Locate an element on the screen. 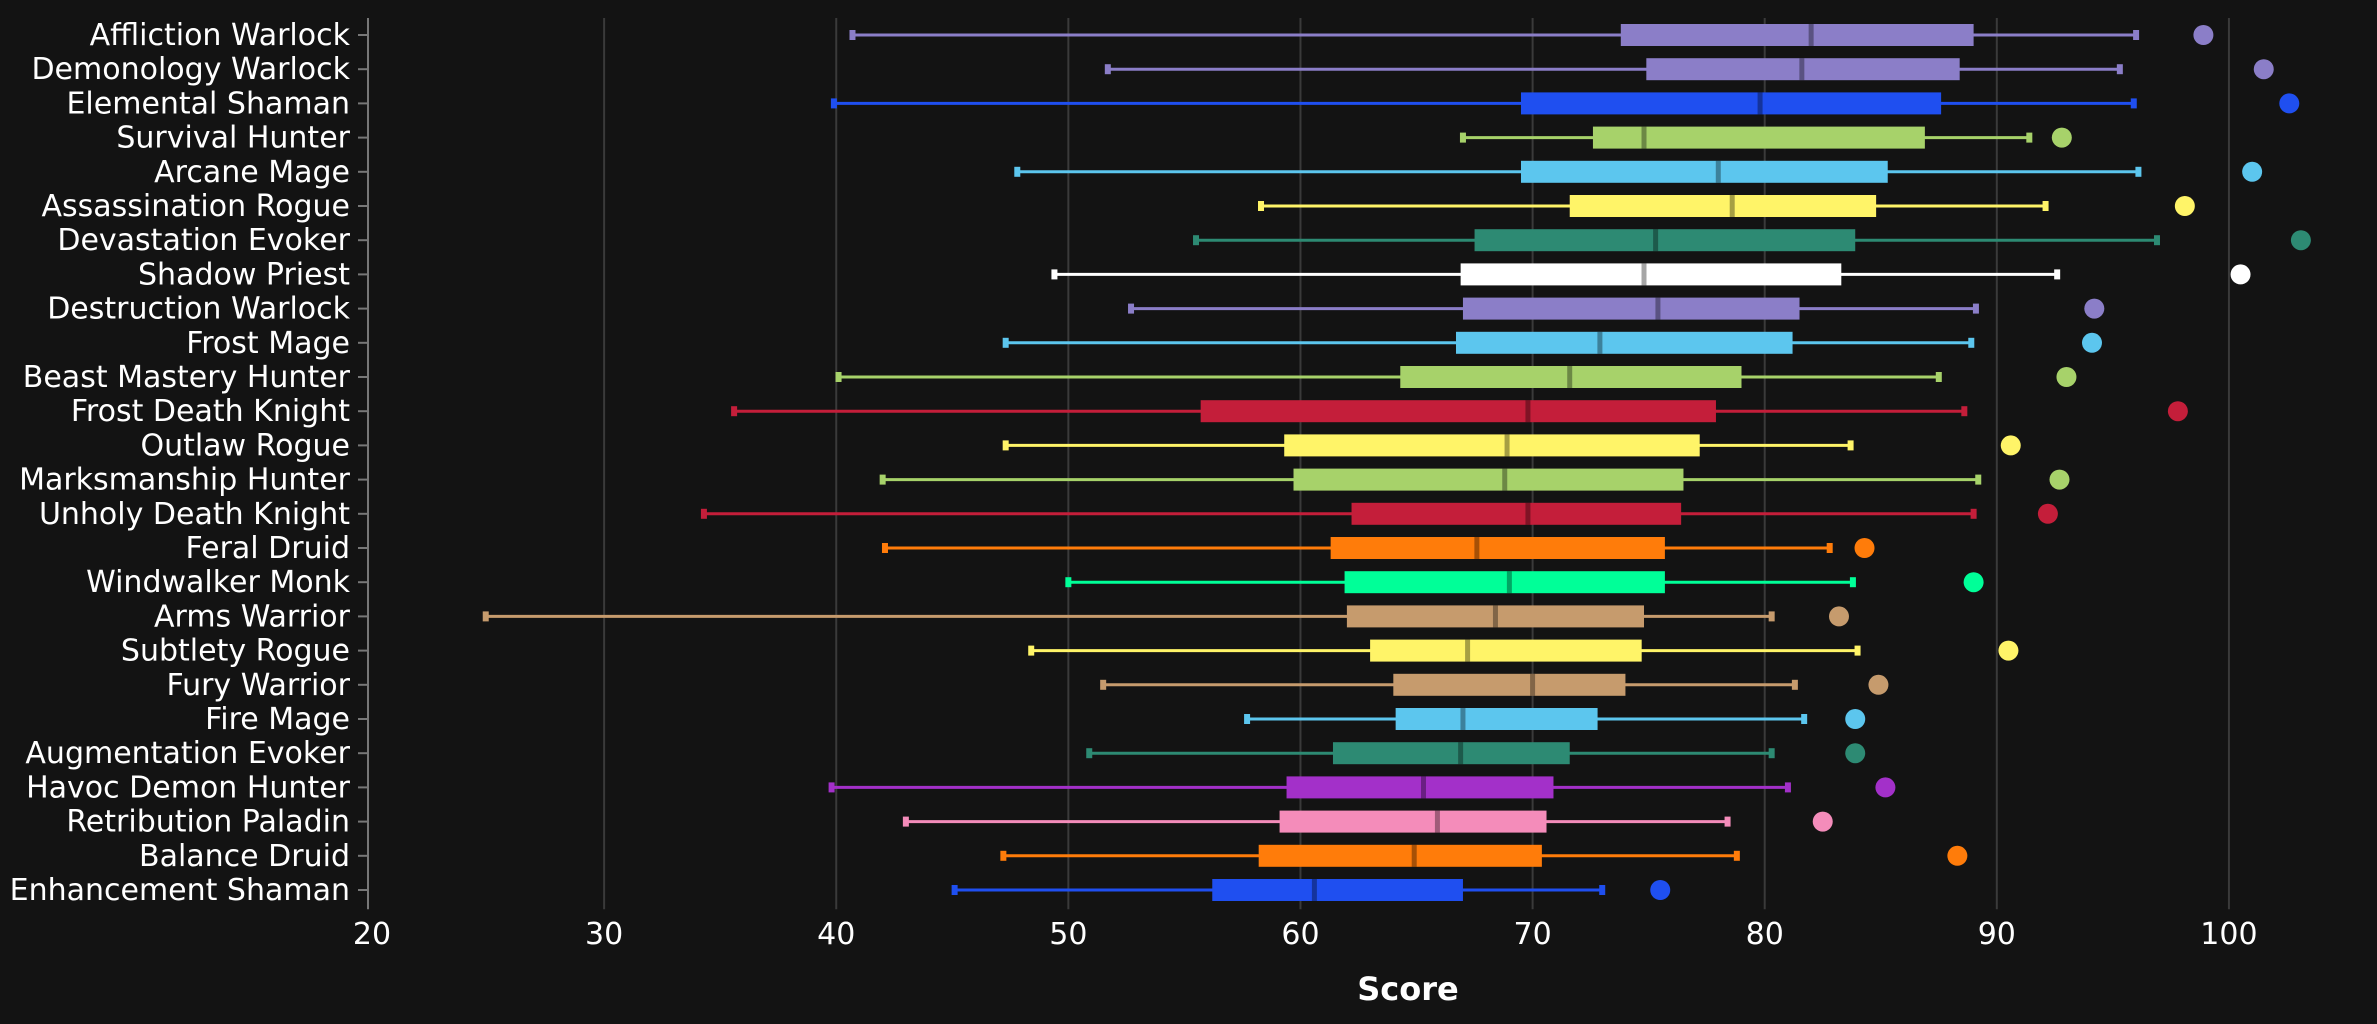 This screenshot has width=2377, height=1024. top-score-dot-devastation-evoker is located at coordinates (2300, 240).